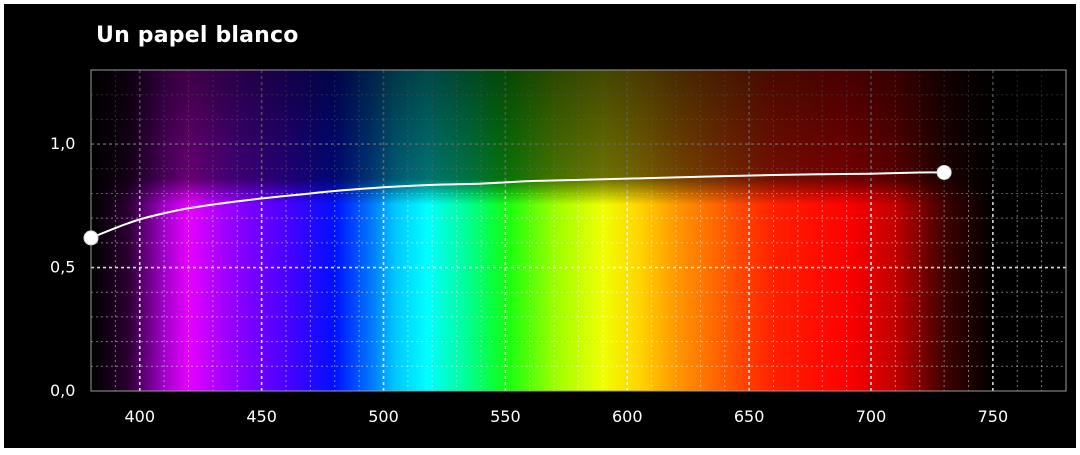 The height and width of the screenshot is (455, 1080). Describe the element at coordinates (518, 205) in the screenshot. I see `reflectance-curve` at that location.